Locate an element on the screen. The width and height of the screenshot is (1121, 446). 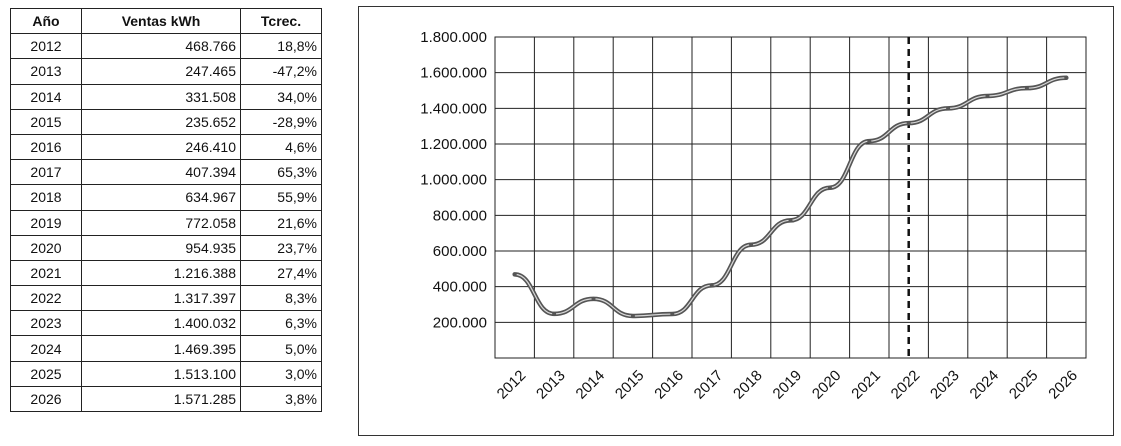
cell-growth: 27,4% is located at coordinates (281, 273).